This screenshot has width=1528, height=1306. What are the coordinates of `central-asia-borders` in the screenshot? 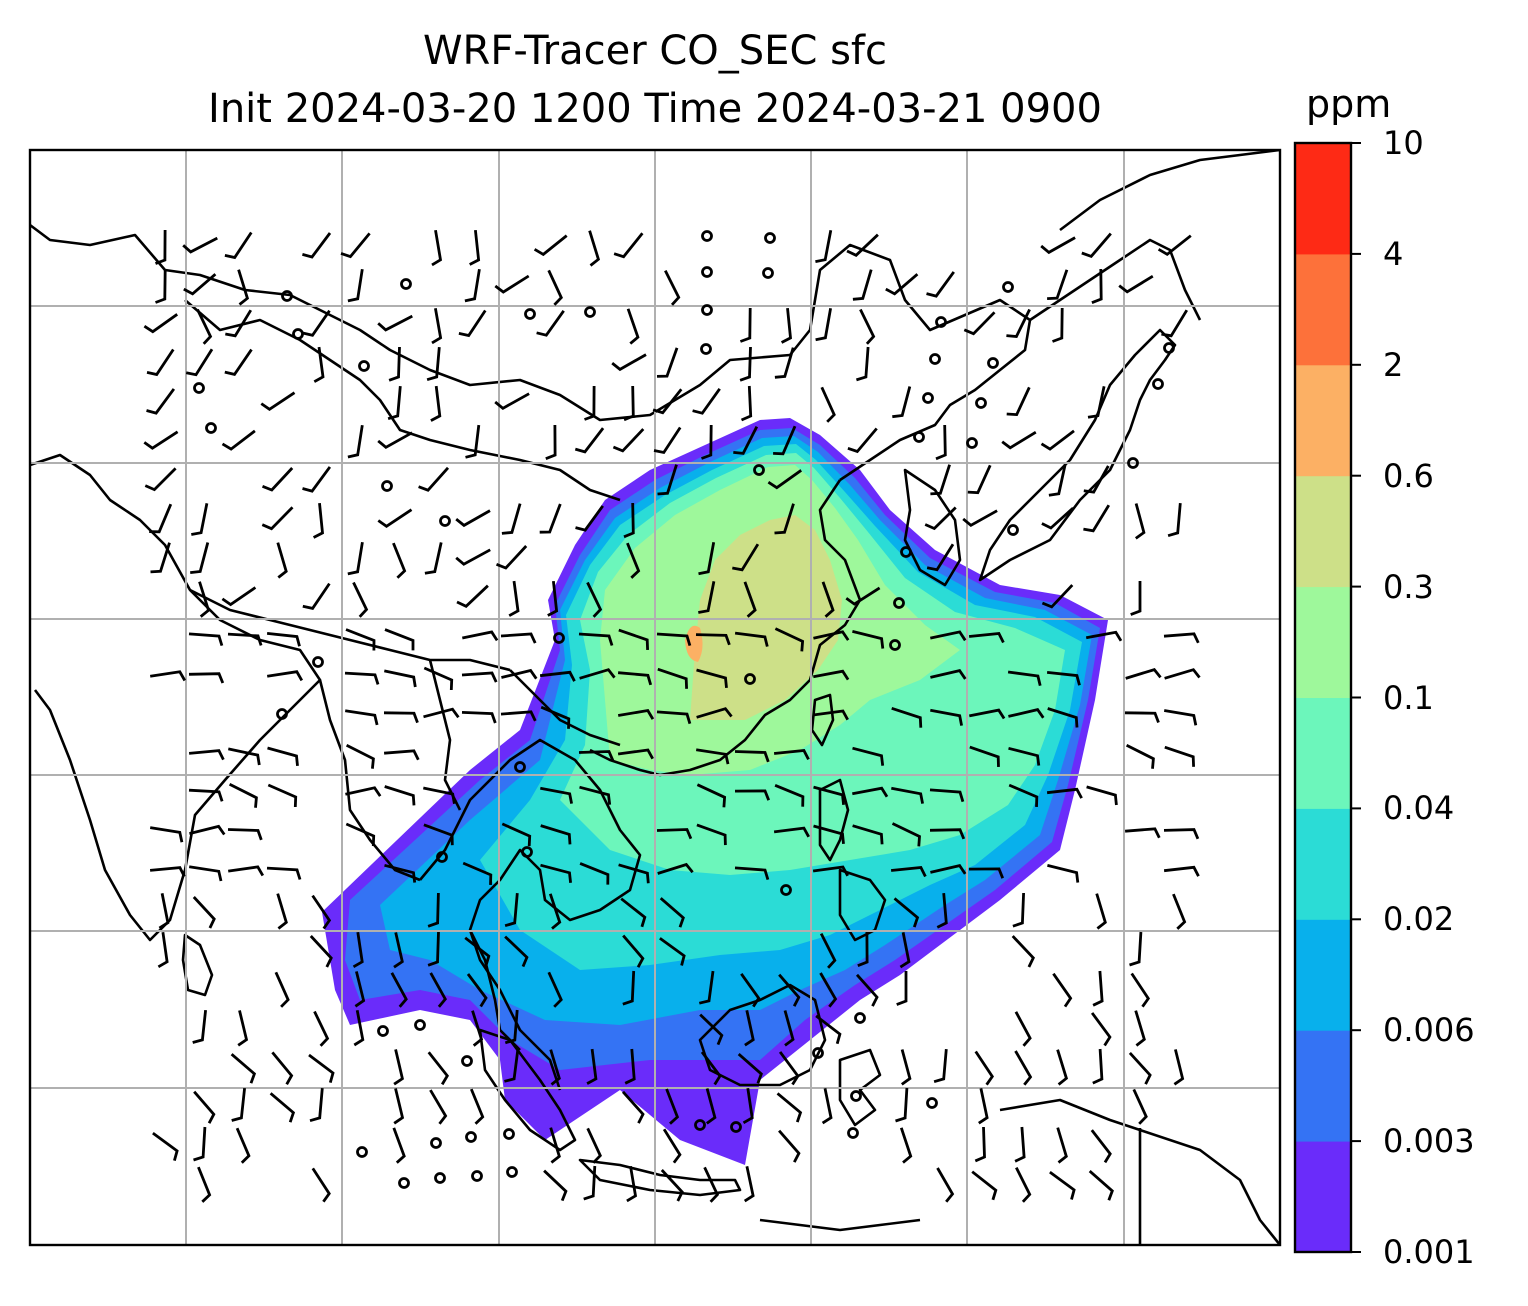 It's located at (402, 400).